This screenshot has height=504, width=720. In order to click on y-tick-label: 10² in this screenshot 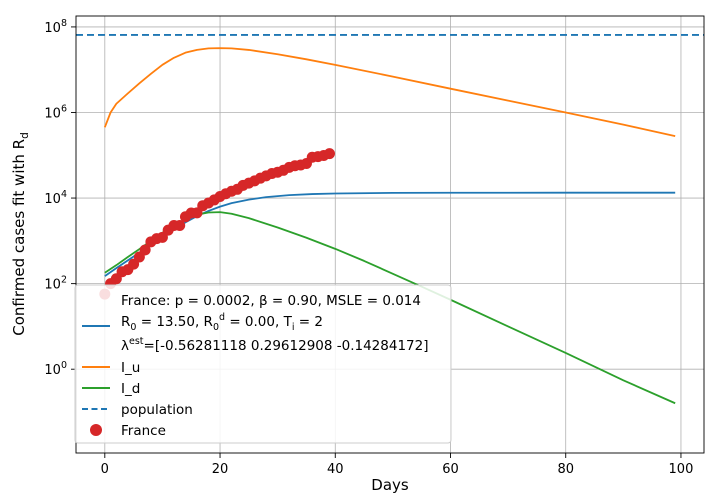, I will do `click(55, 284)`.